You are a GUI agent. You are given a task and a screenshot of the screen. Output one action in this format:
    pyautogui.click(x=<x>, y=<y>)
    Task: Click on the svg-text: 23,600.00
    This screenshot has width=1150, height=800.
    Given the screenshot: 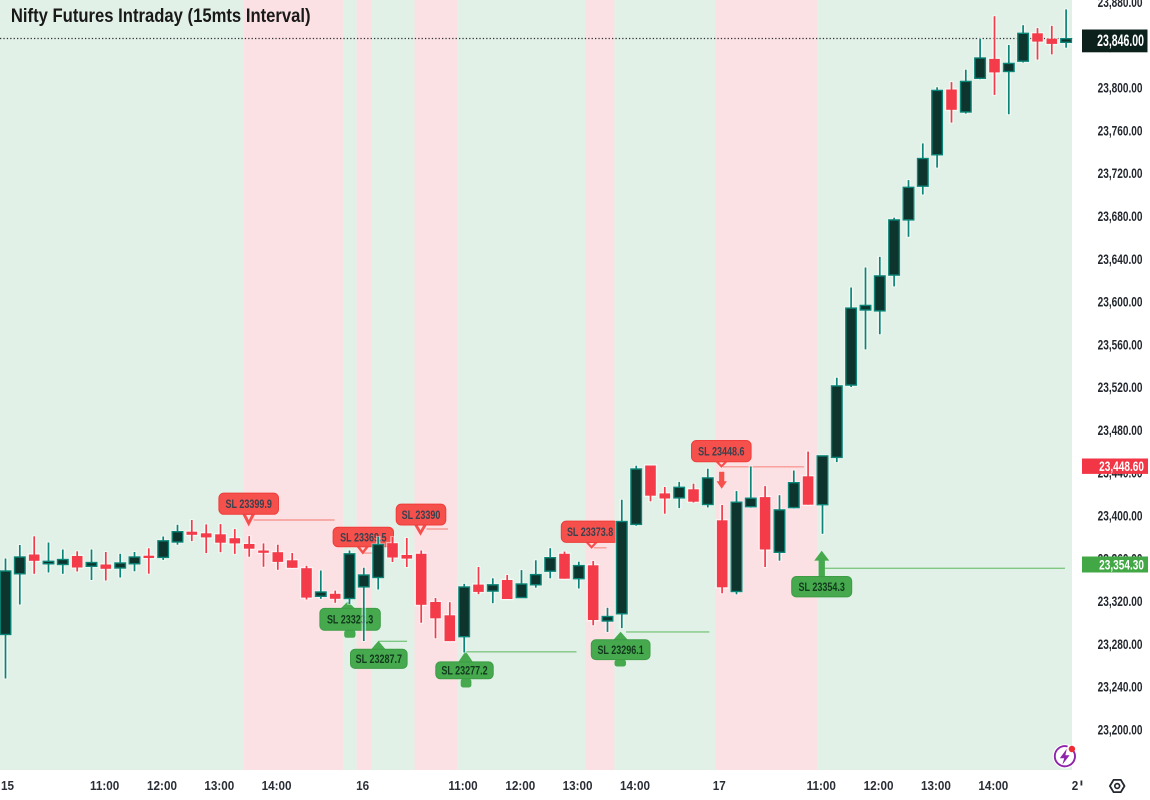 What is the action you would take?
    pyautogui.click(x=1120, y=302)
    